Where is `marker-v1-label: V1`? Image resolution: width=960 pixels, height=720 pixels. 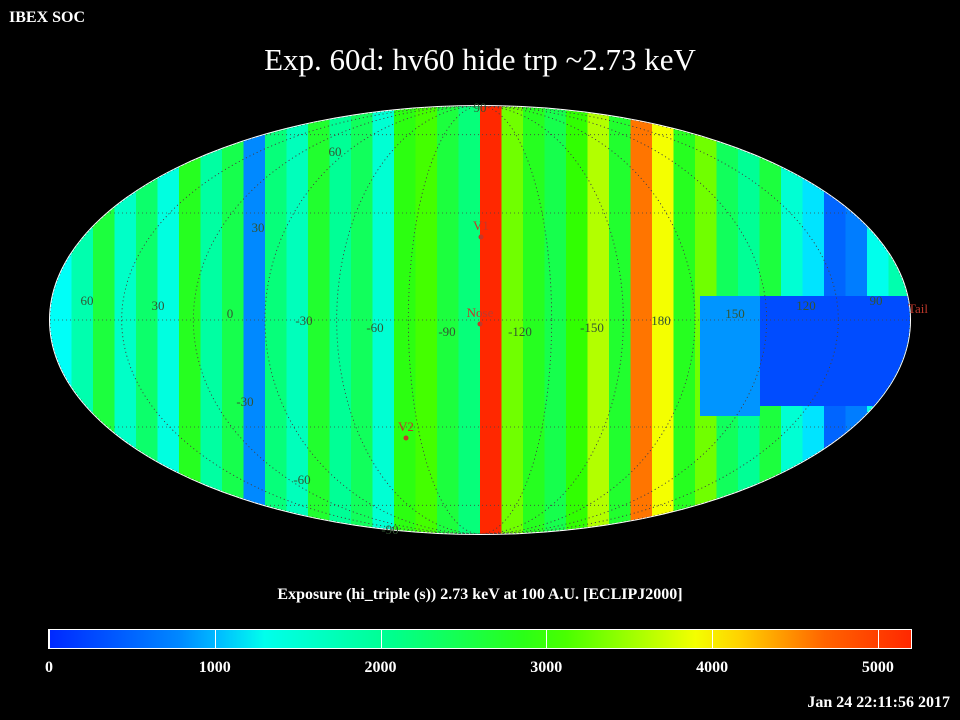
marker-v1-label: V1 is located at coordinates (481, 225).